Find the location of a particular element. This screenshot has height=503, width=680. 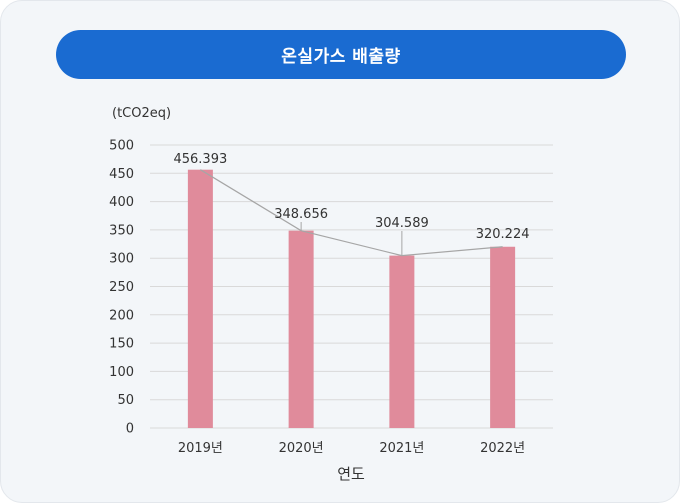

y-tick-label: 200 is located at coordinates (121, 315).